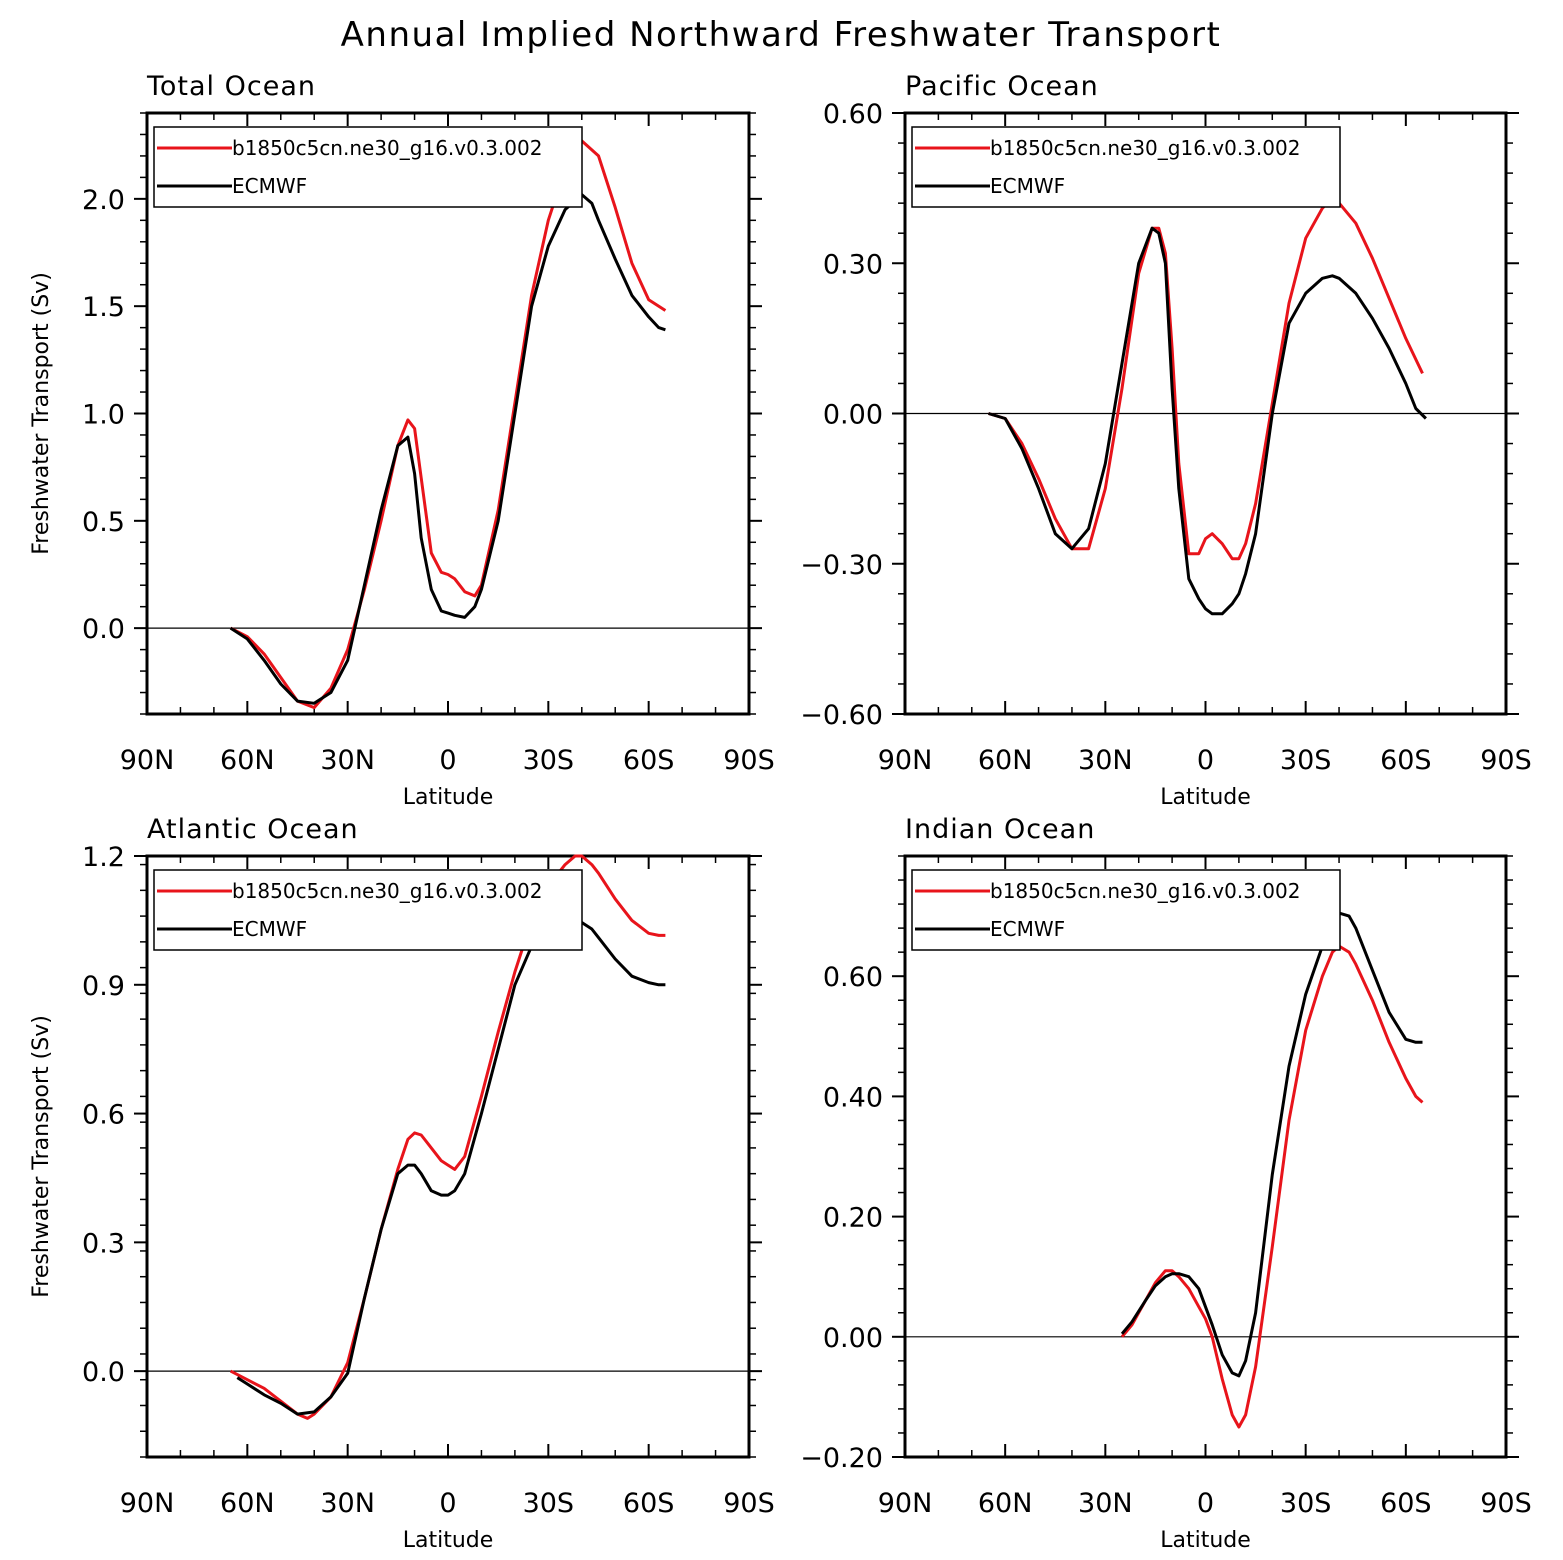 The image size is (1563, 1560). Describe the element at coordinates (841, 1458) in the screenshot. I see `y-tick-label: −0.20` at that location.